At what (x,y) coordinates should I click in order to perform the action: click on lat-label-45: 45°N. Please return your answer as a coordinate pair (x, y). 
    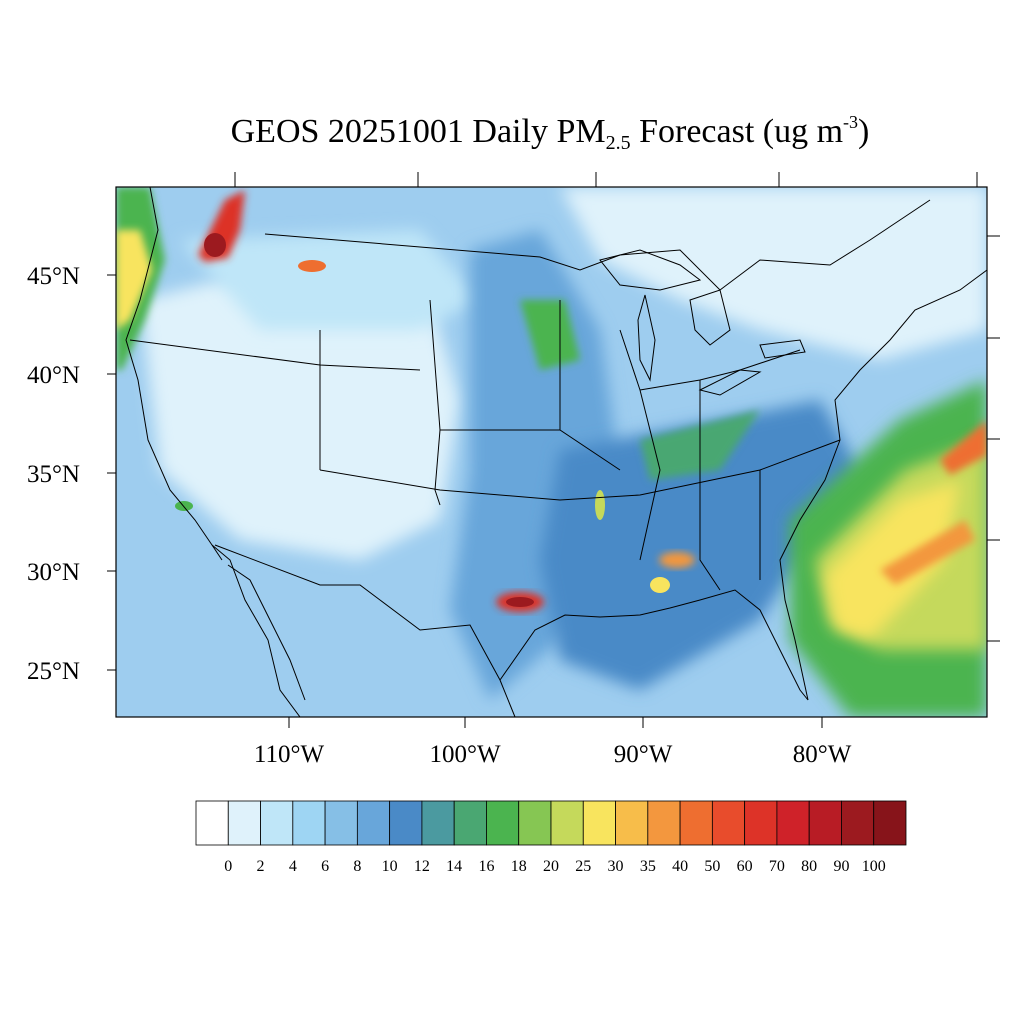
    Looking at the image, I should click on (53, 276).